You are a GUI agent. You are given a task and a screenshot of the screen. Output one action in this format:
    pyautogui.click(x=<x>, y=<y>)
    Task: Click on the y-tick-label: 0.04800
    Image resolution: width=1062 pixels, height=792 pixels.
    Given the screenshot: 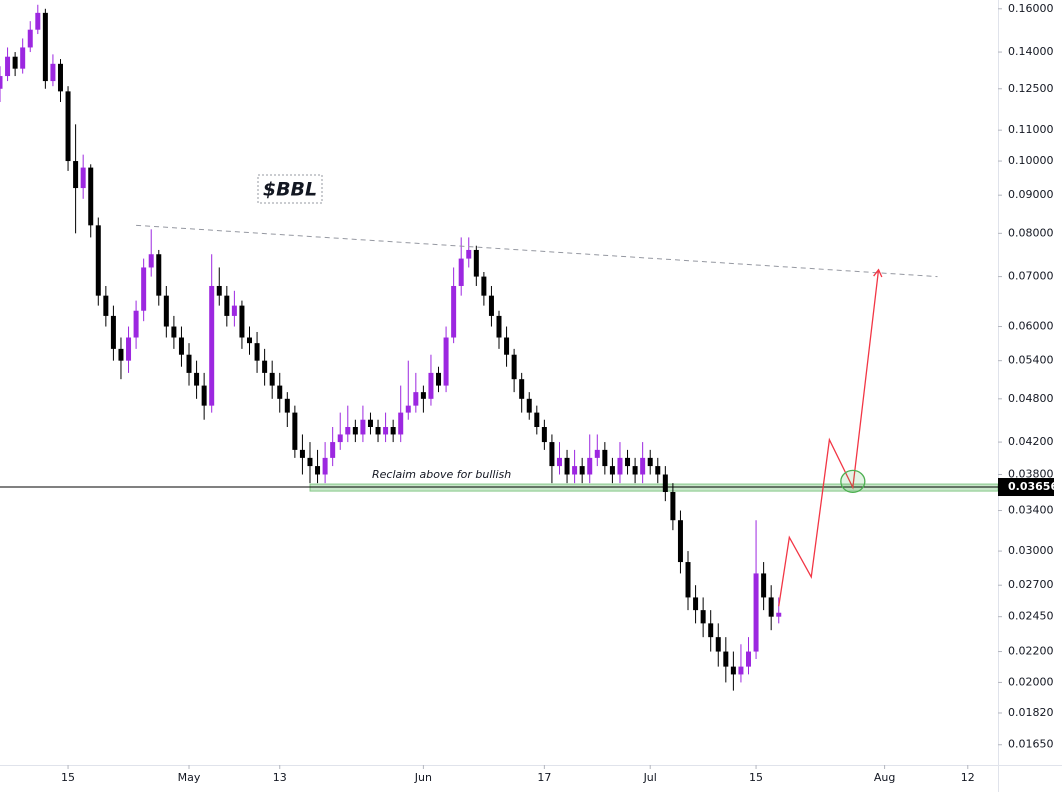 What is the action you would take?
    pyautogui.click(x=1031, y=398)
    